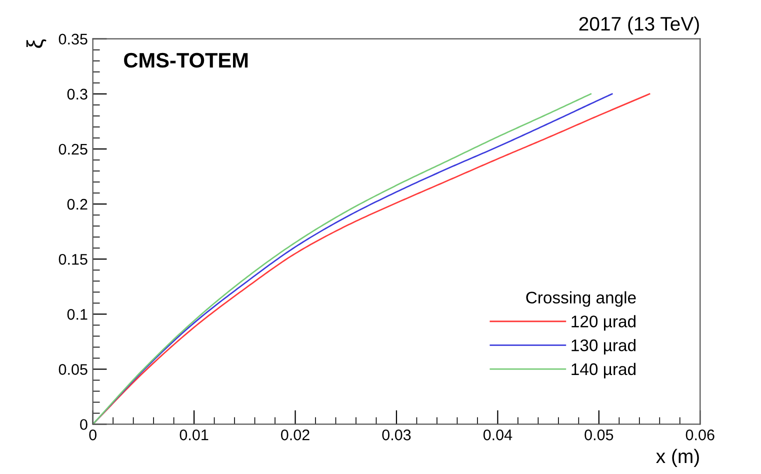 The image size is (761, 474). I want to click on y-axis-title: ξ, so click(36, 43).